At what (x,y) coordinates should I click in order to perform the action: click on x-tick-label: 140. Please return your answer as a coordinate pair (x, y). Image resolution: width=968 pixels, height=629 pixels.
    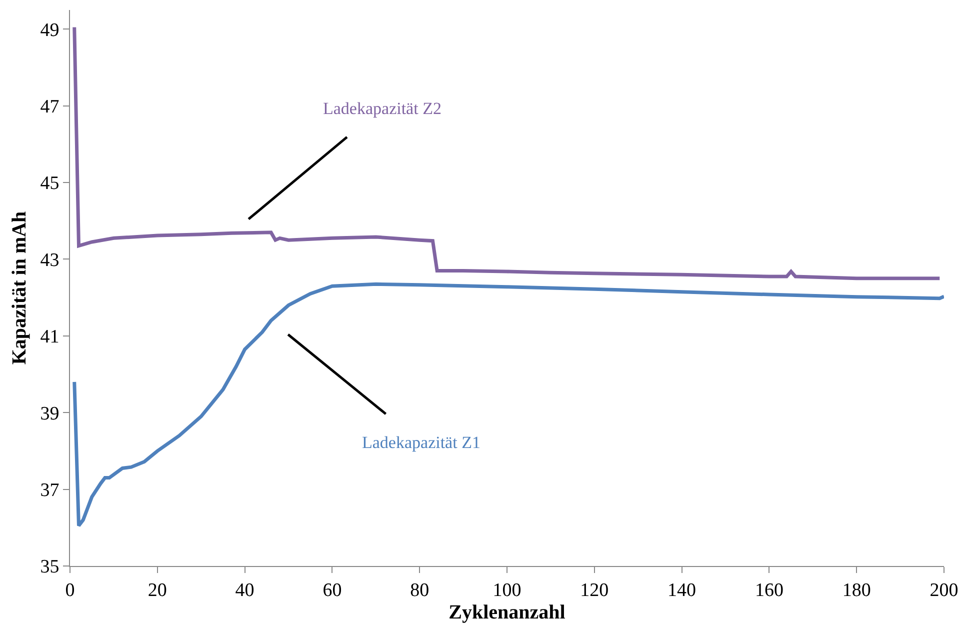
    Looking at the image, I should click on (682, 590).